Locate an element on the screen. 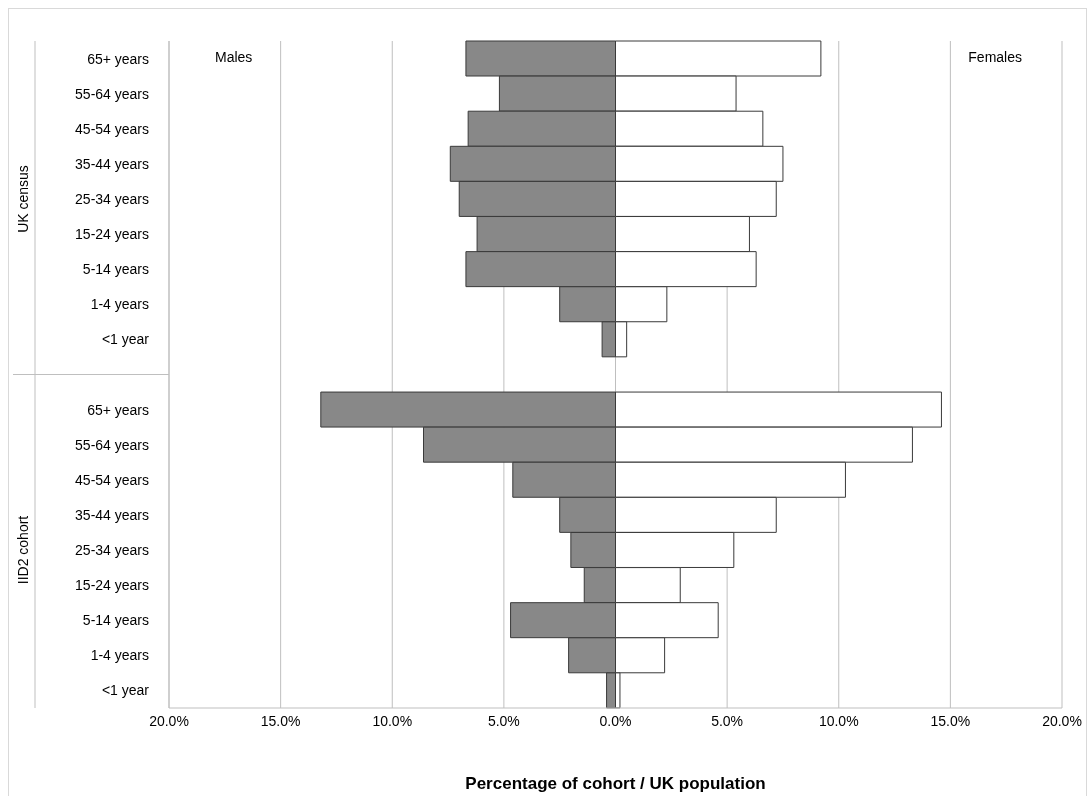 This screenshot has height=796, width=1089. text: IID2 cohort is located at coordinates (23, 550).